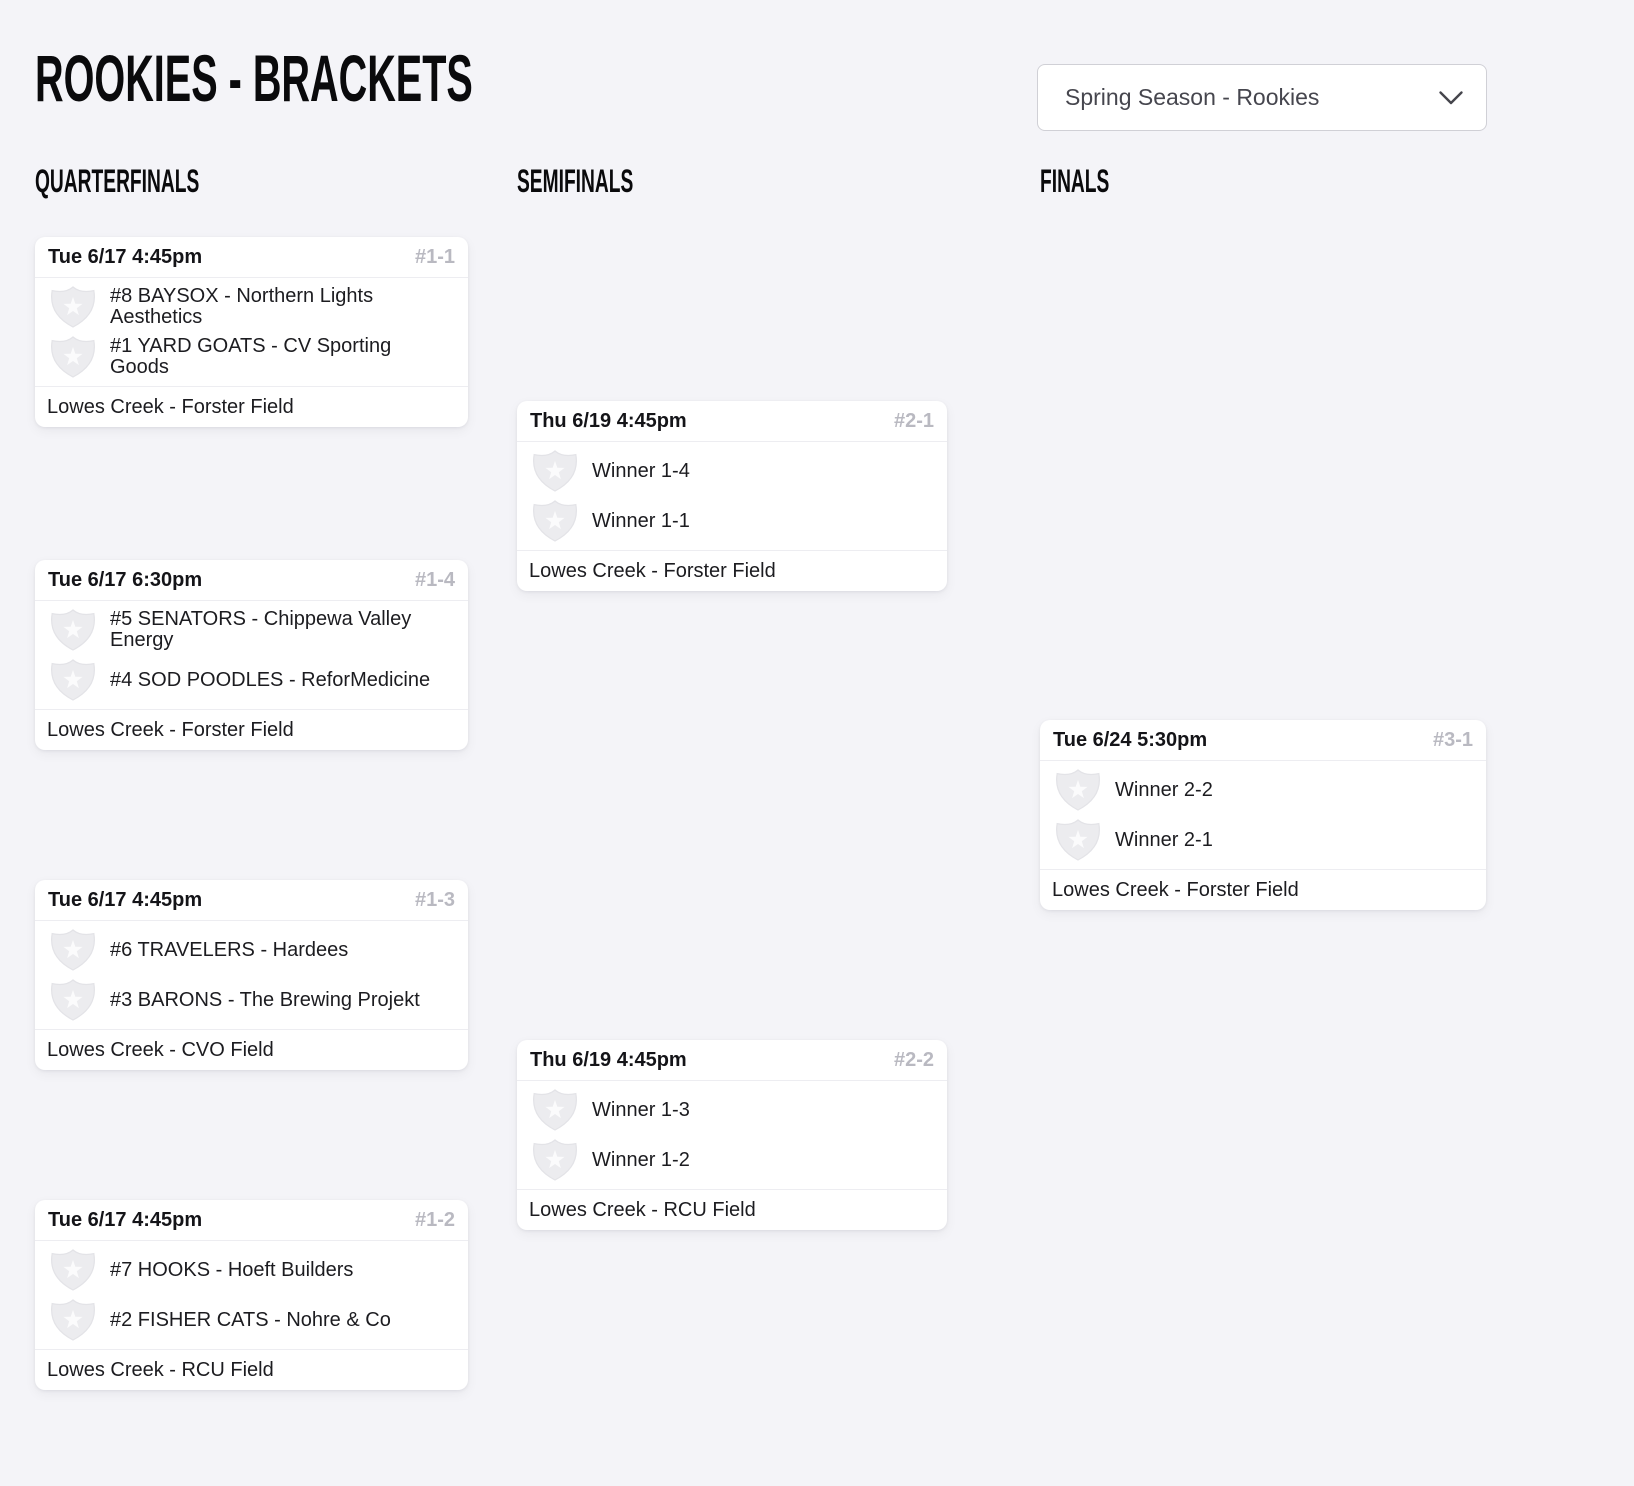 This screenshot has height=1486, width=1634. Describe the element at coordinates (1192, 97) in the screenshot. I see `season-select-value: Spring Season - Rookies` at that location.